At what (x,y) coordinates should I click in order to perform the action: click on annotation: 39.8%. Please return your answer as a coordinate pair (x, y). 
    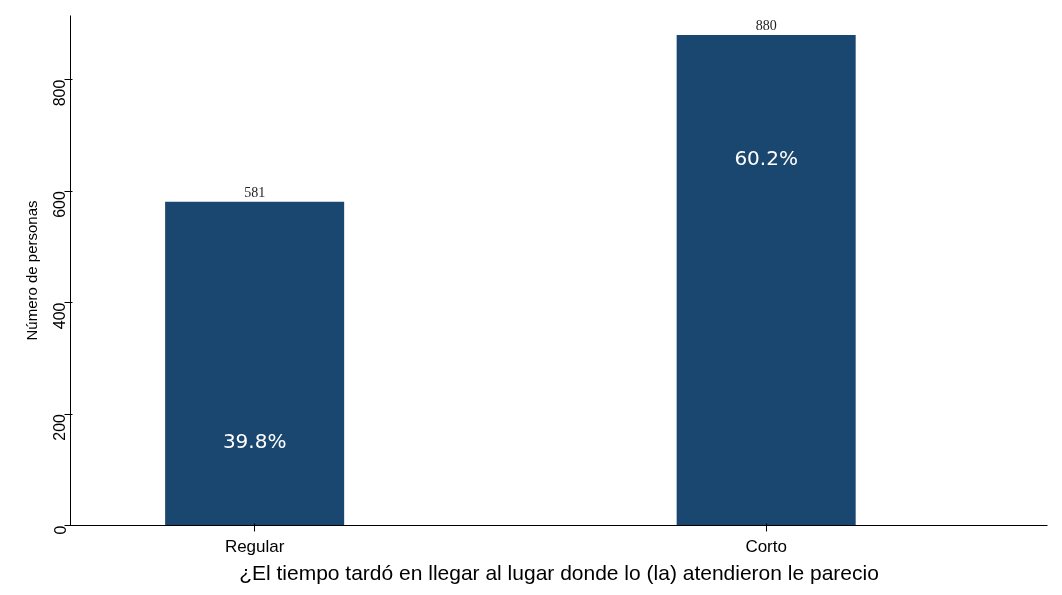
    Looking at the image, I should click on (254, 441).